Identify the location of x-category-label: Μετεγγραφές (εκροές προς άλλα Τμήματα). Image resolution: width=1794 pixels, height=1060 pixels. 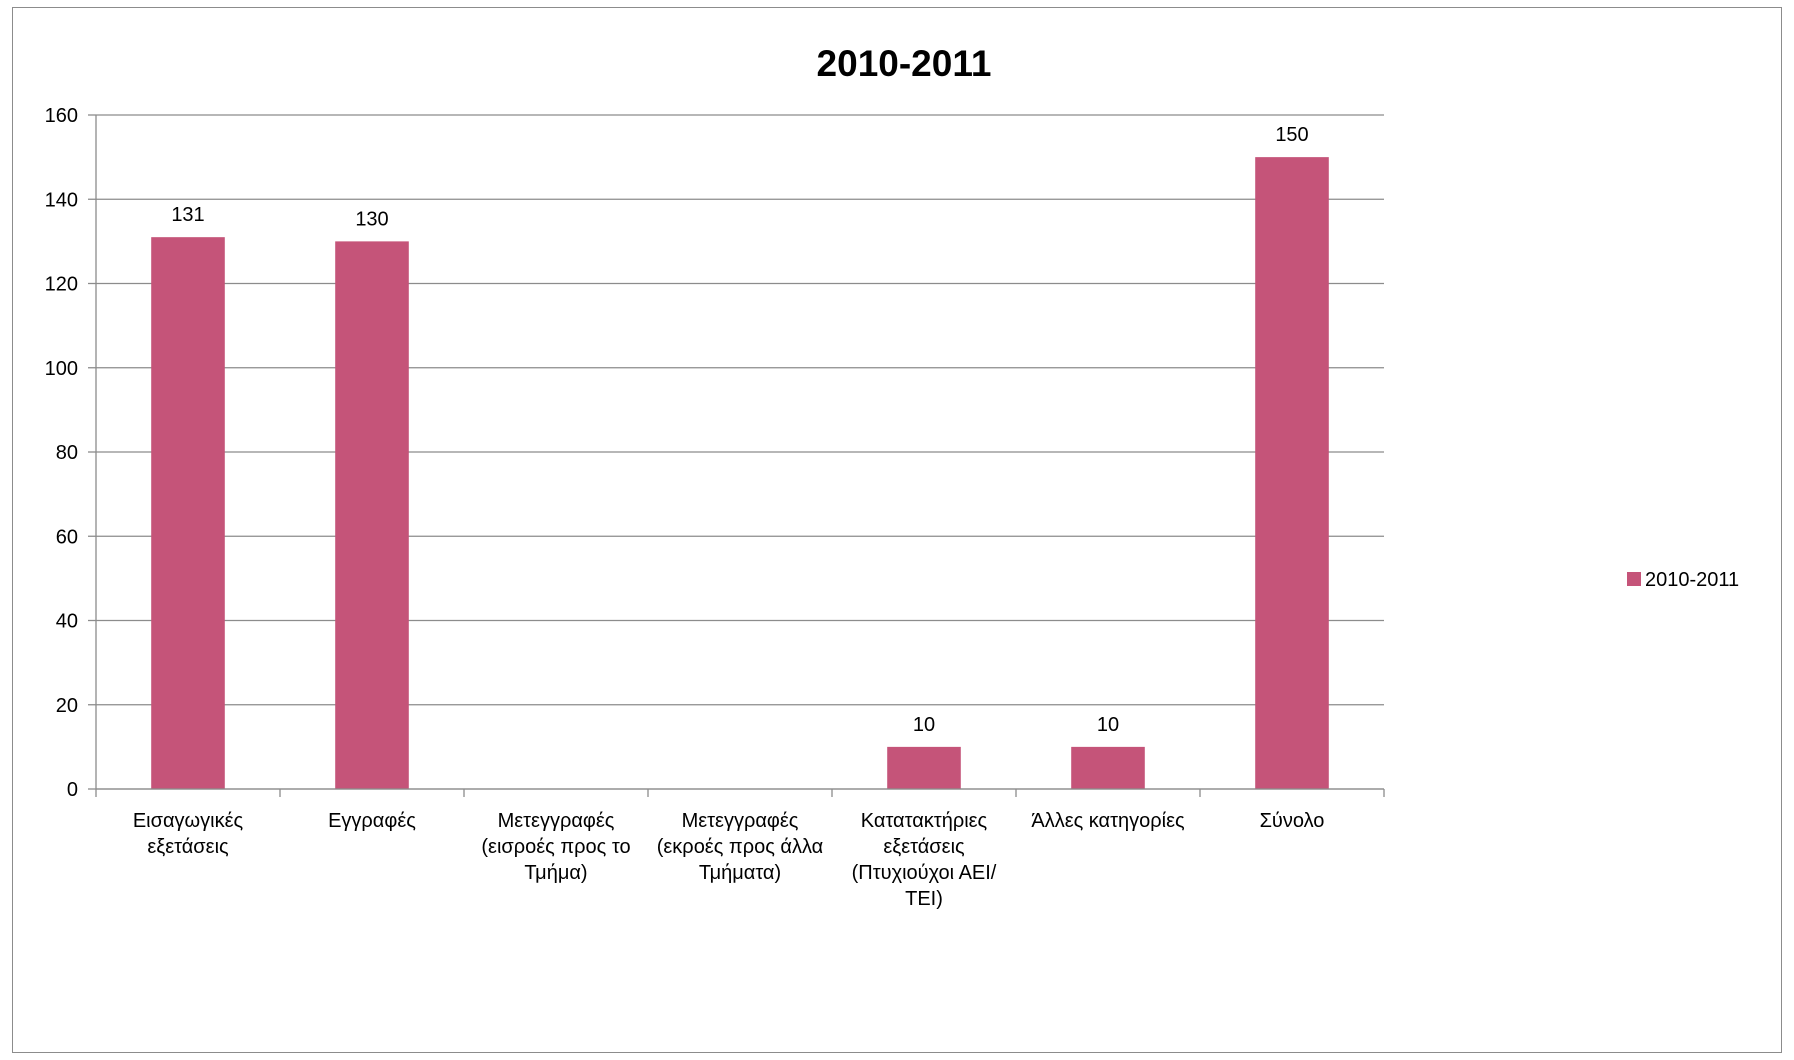
(740, 847).